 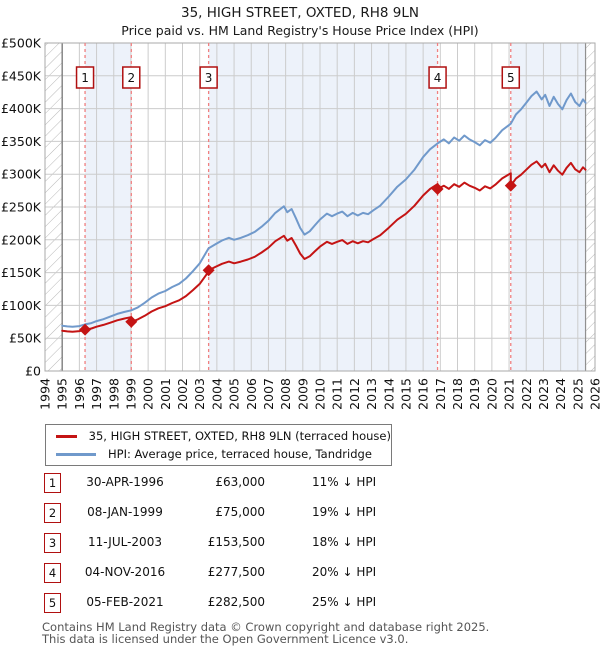 I want to click on x-tick-label: 2020, so click(x=491, y=394).